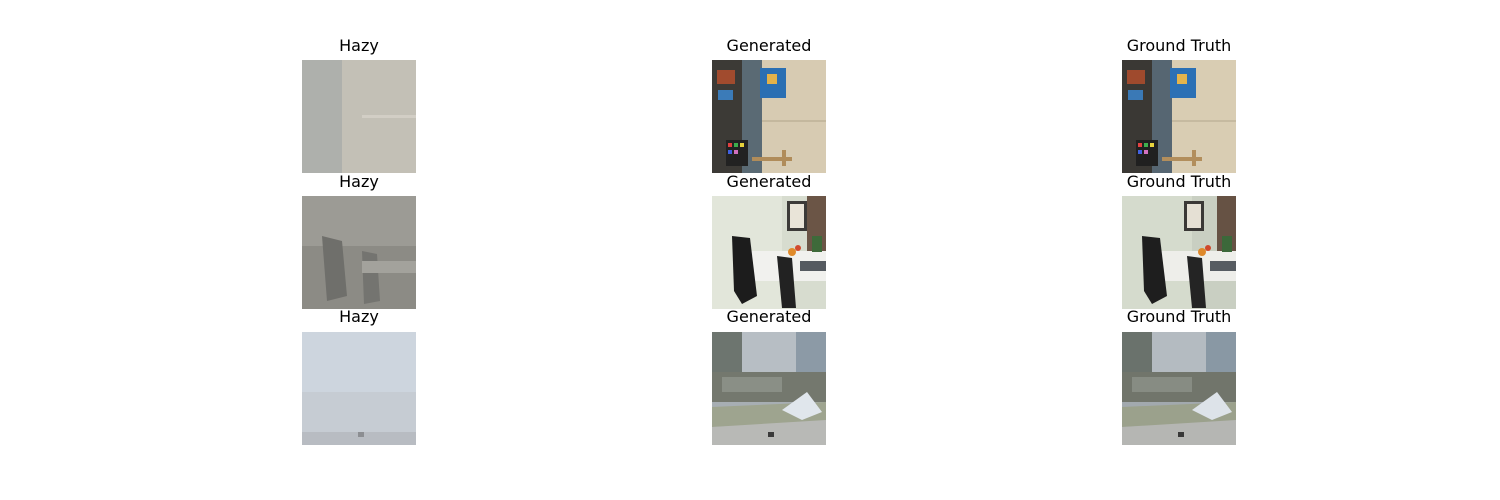  What do you see at coordinates (359, 388) in the screenshot?
I see `hazy-image-park` at bounding box center [359, 388].